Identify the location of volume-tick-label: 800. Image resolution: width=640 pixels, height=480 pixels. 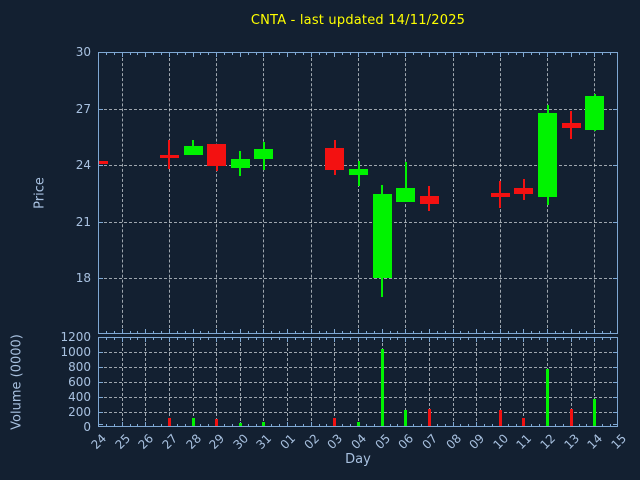
(79, 367).